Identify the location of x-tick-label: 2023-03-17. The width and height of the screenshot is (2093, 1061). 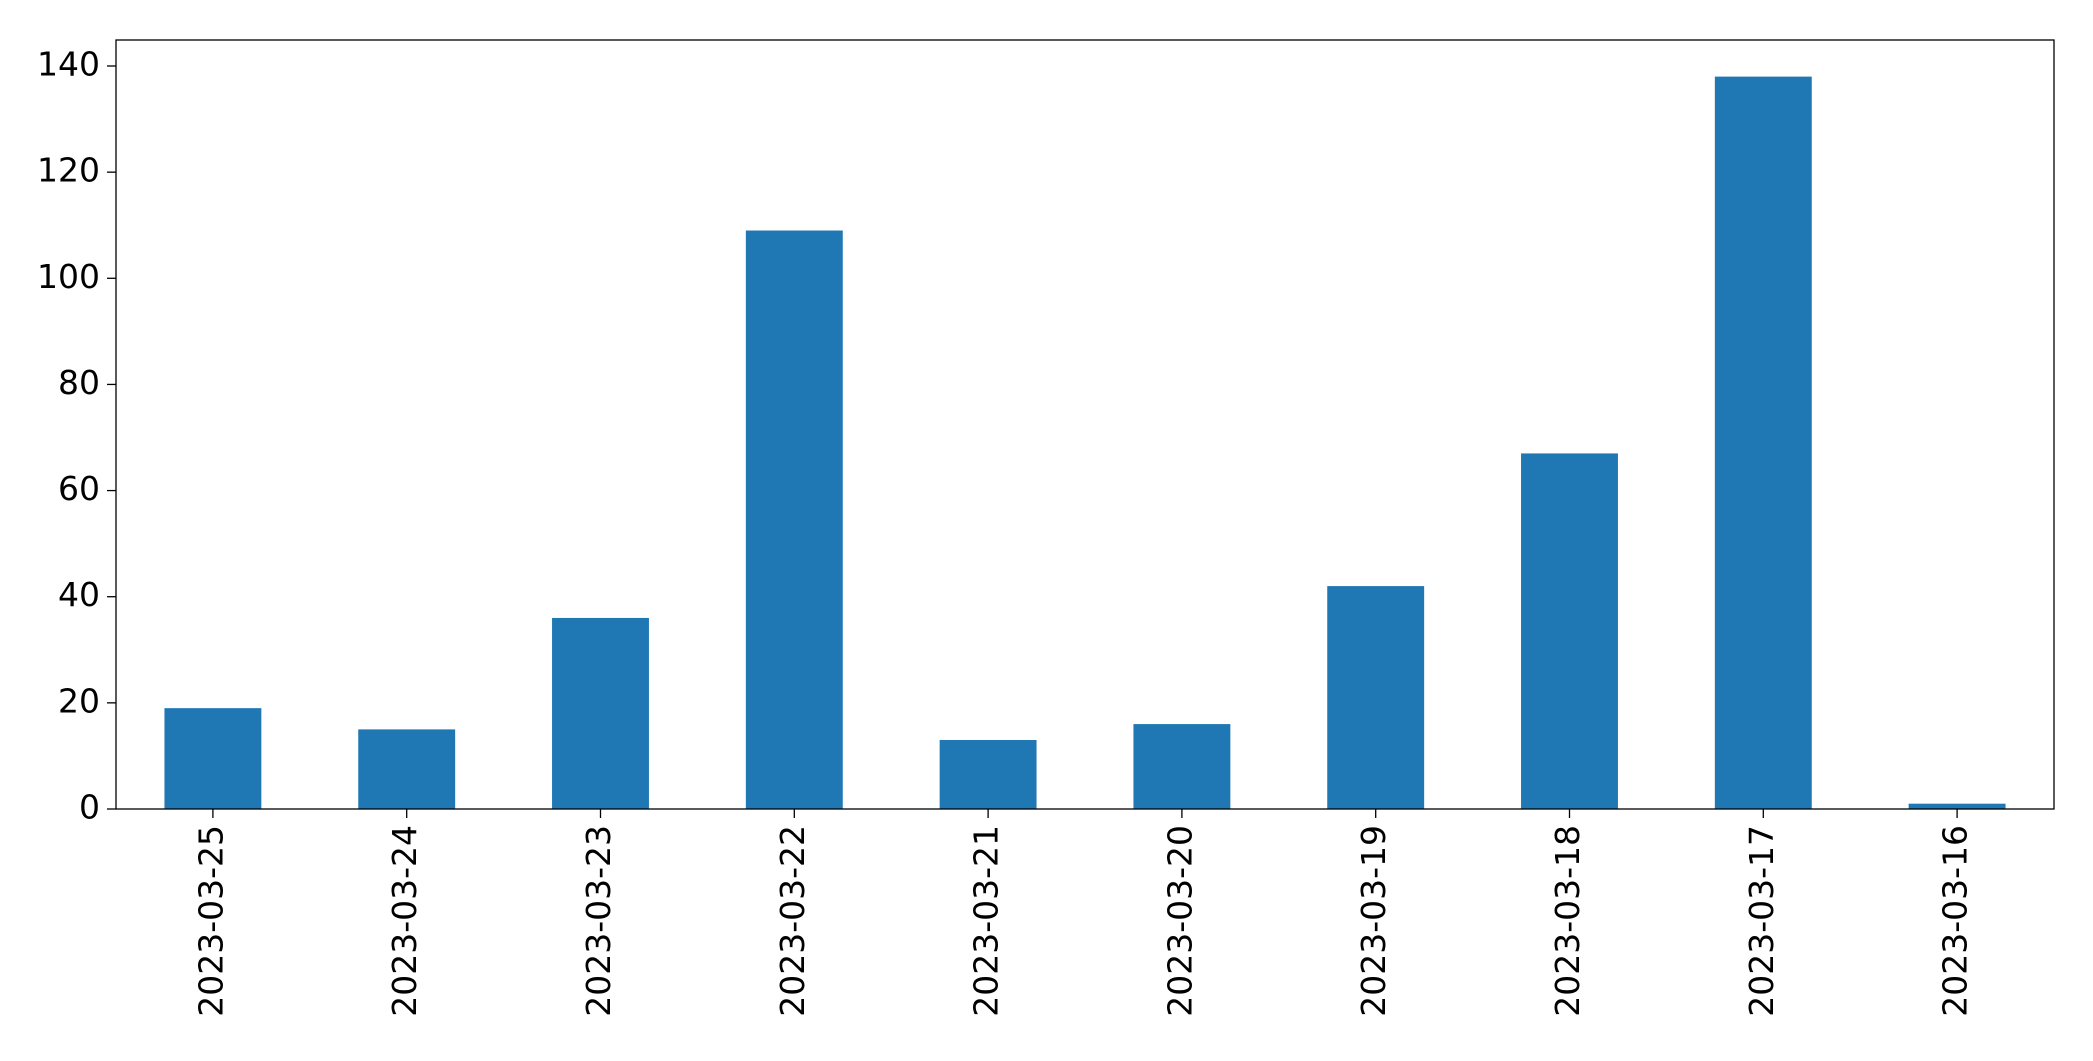
(1761, 921).